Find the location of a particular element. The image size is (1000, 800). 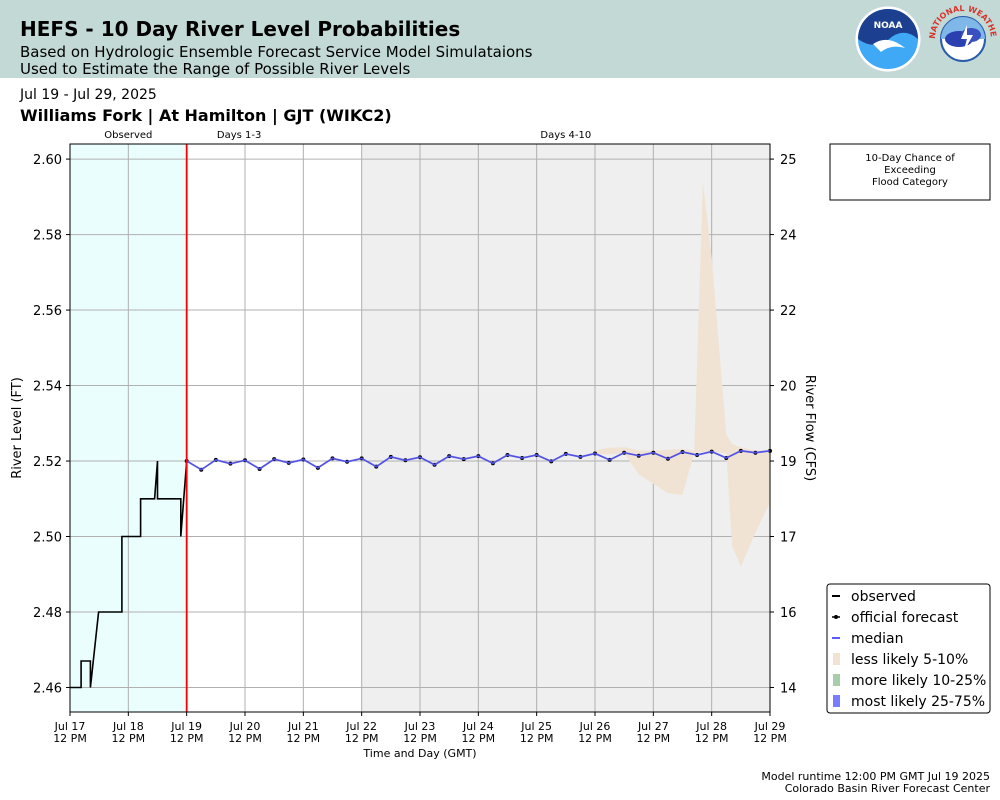

flood-category-text: Exceeding is located at coordinates (910, 170).